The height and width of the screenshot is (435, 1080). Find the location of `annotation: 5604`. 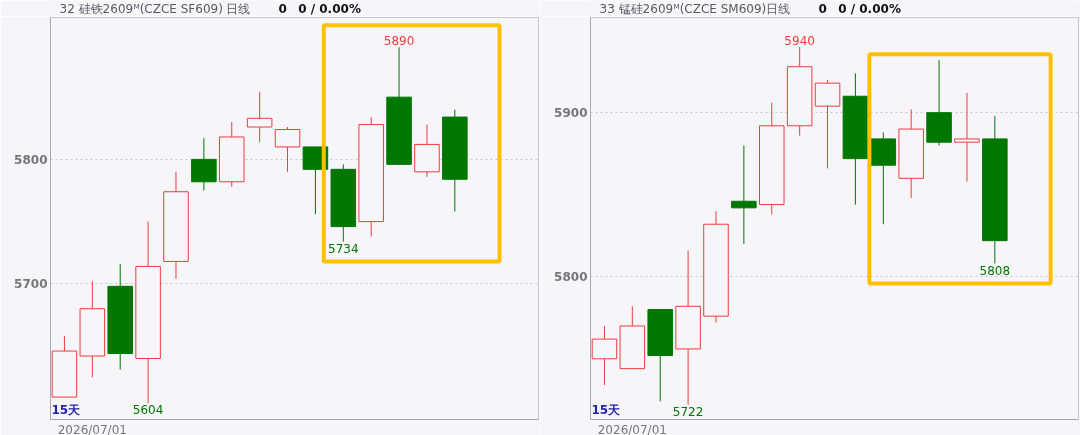

annotation: 5604 is located at coordinates (148, 410).